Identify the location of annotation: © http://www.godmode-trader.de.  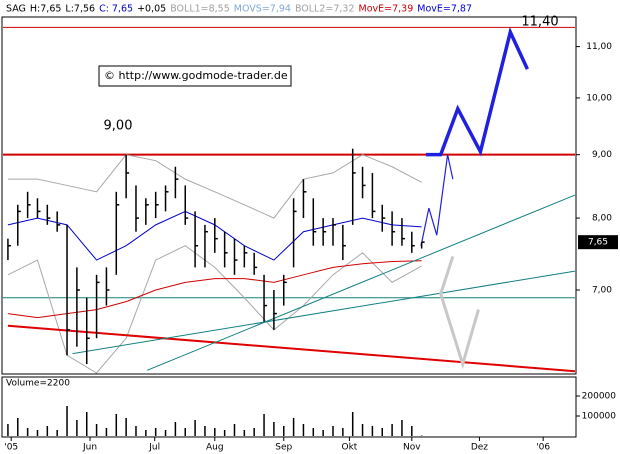
(196, 75).